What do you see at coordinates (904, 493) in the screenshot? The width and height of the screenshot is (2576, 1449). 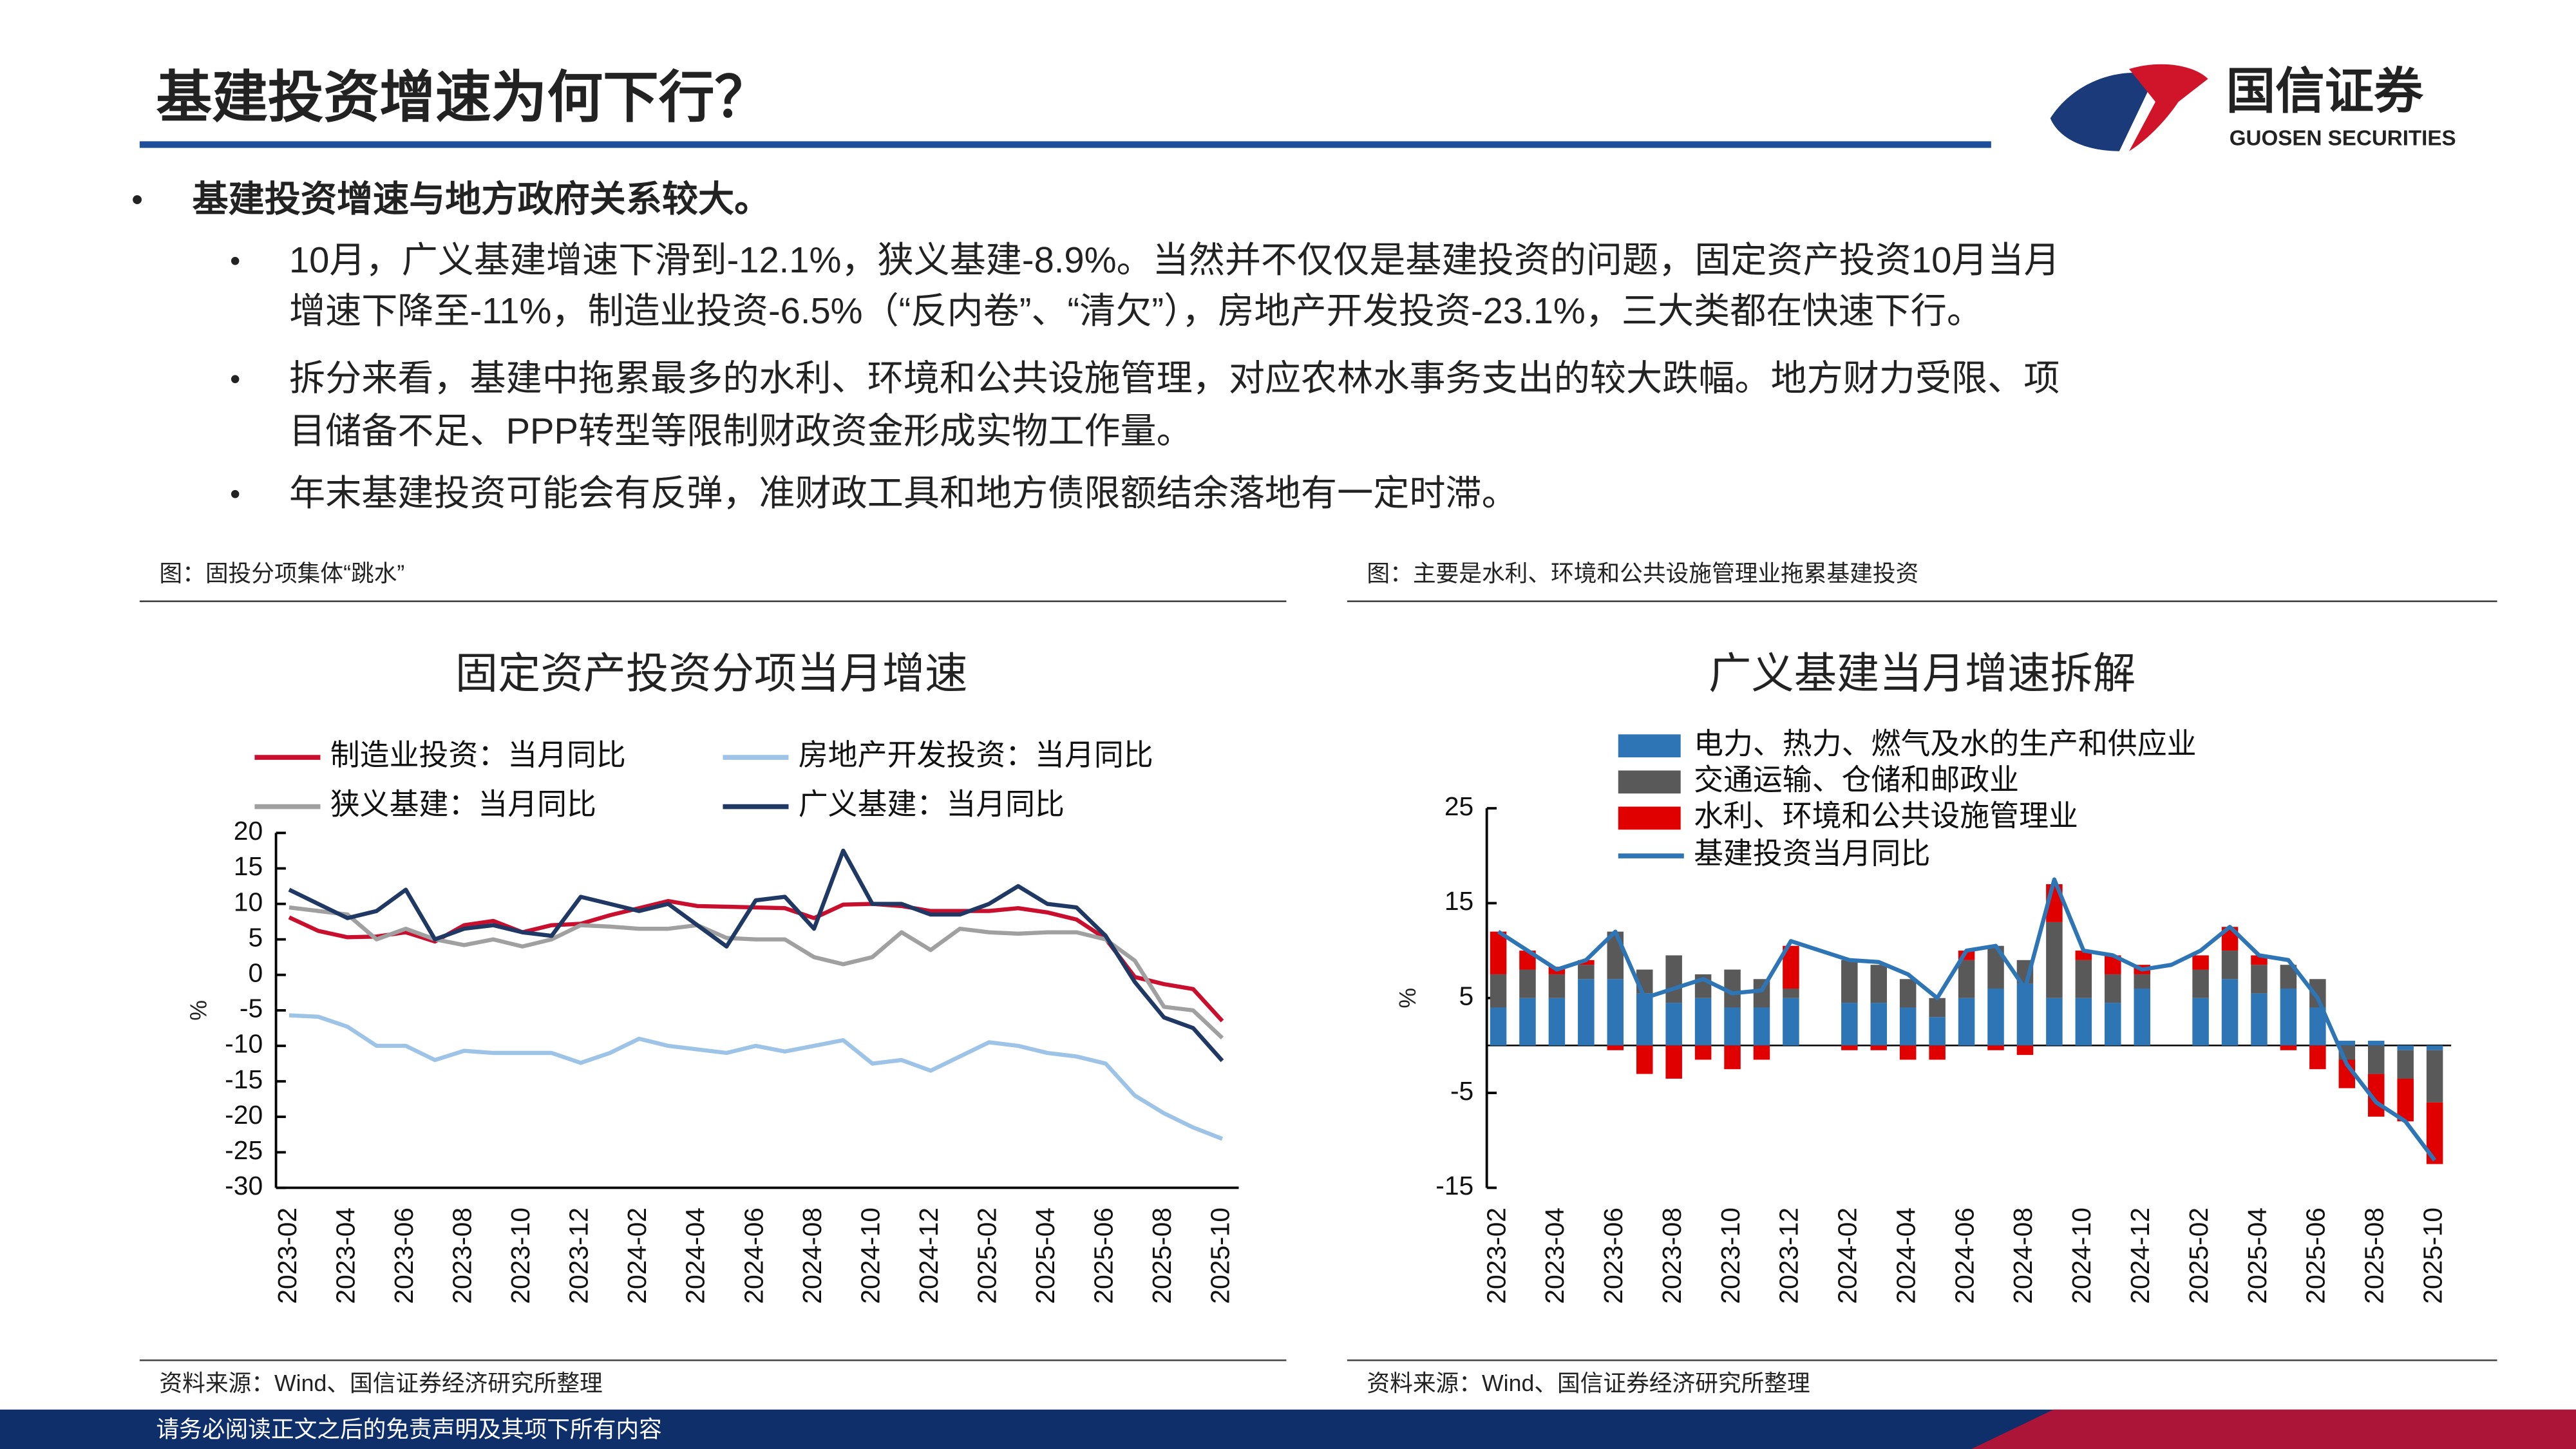 I see `sub-bullet-line: 年末基建投资可能会有反弹，准财政工具和地方债限额结余落地有一定时滞。` at bounding box center [904, 493].